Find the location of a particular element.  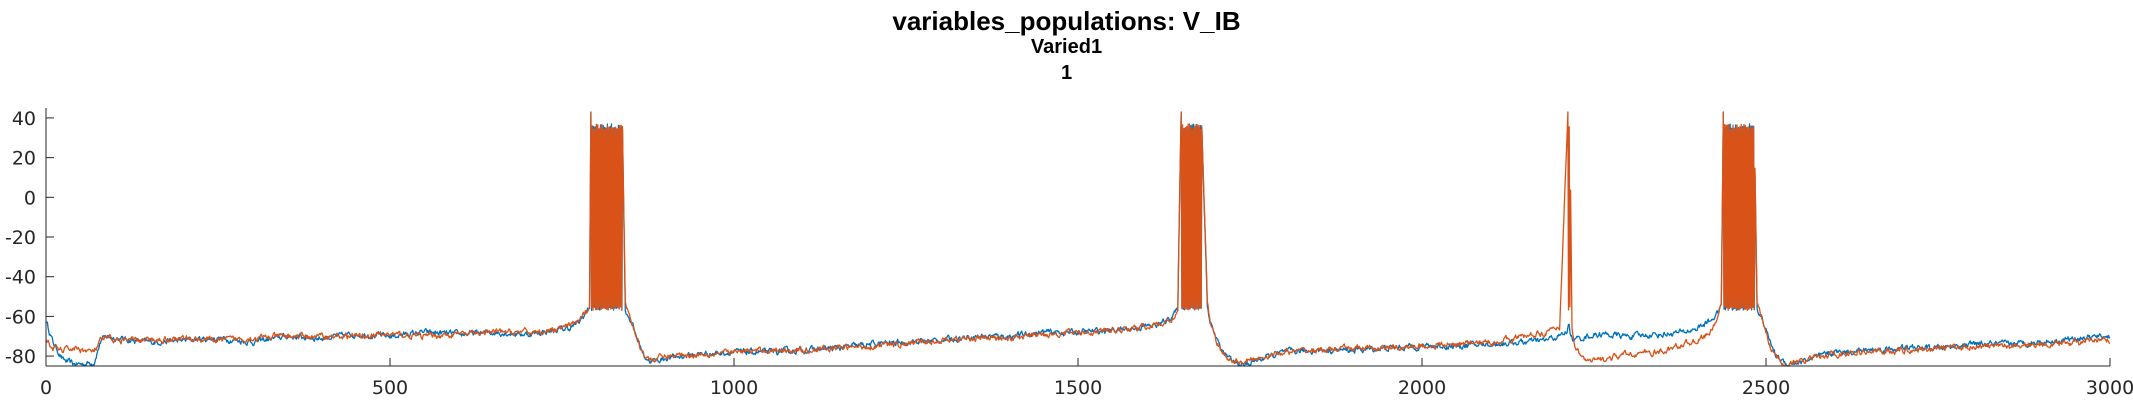

x-tick-label: 2500 is located at coordinates (1766, 388).